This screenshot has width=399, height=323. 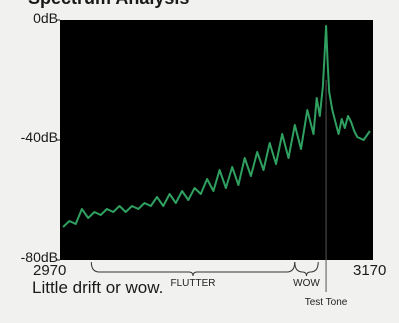 I want to click on x-tick-3170: 3170, so click(x=370, y=270).